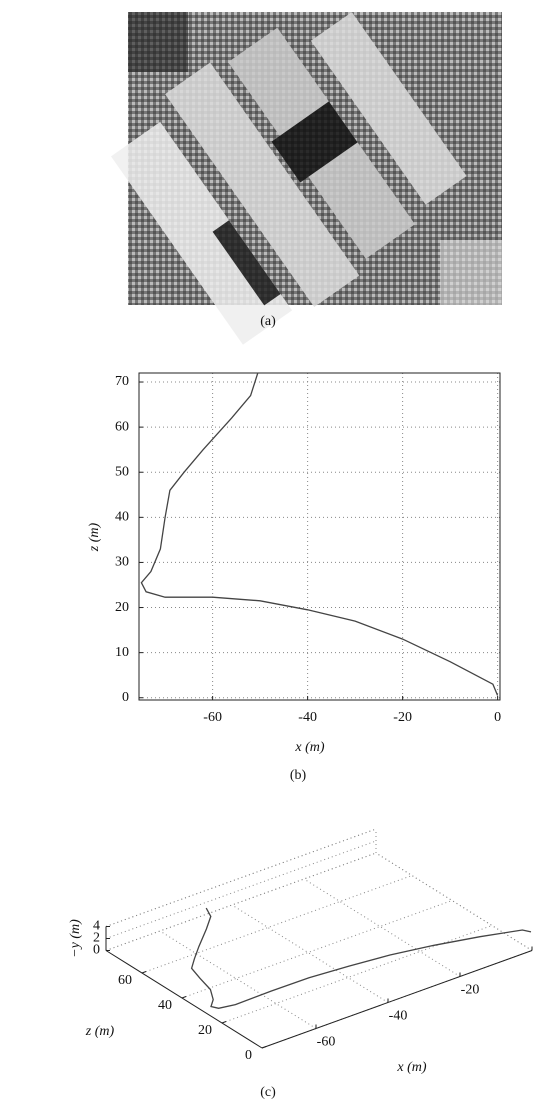 Image resolution: width=536 pixels, height=1110 pixels. Describe the element at coordinates (165, 1005) in the screenshot. I see `z-tick-label: 40` at that location.